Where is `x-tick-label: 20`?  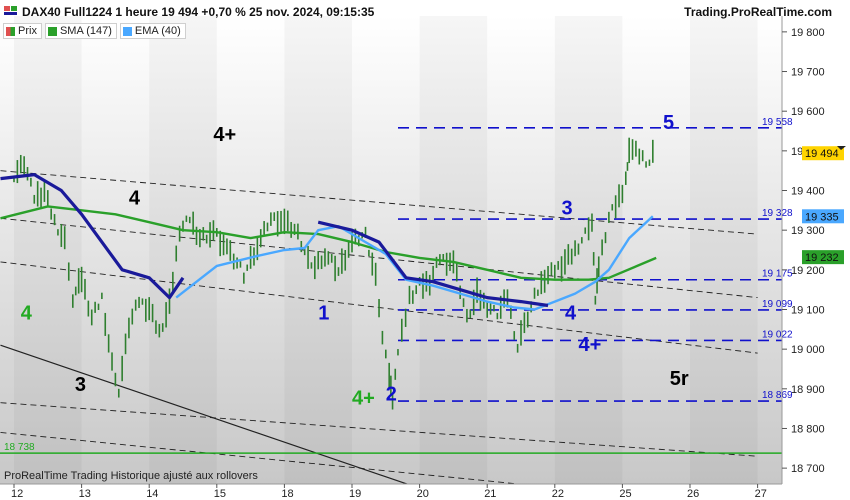 x-tick-label: 20 is located at coordinates (423, 494).